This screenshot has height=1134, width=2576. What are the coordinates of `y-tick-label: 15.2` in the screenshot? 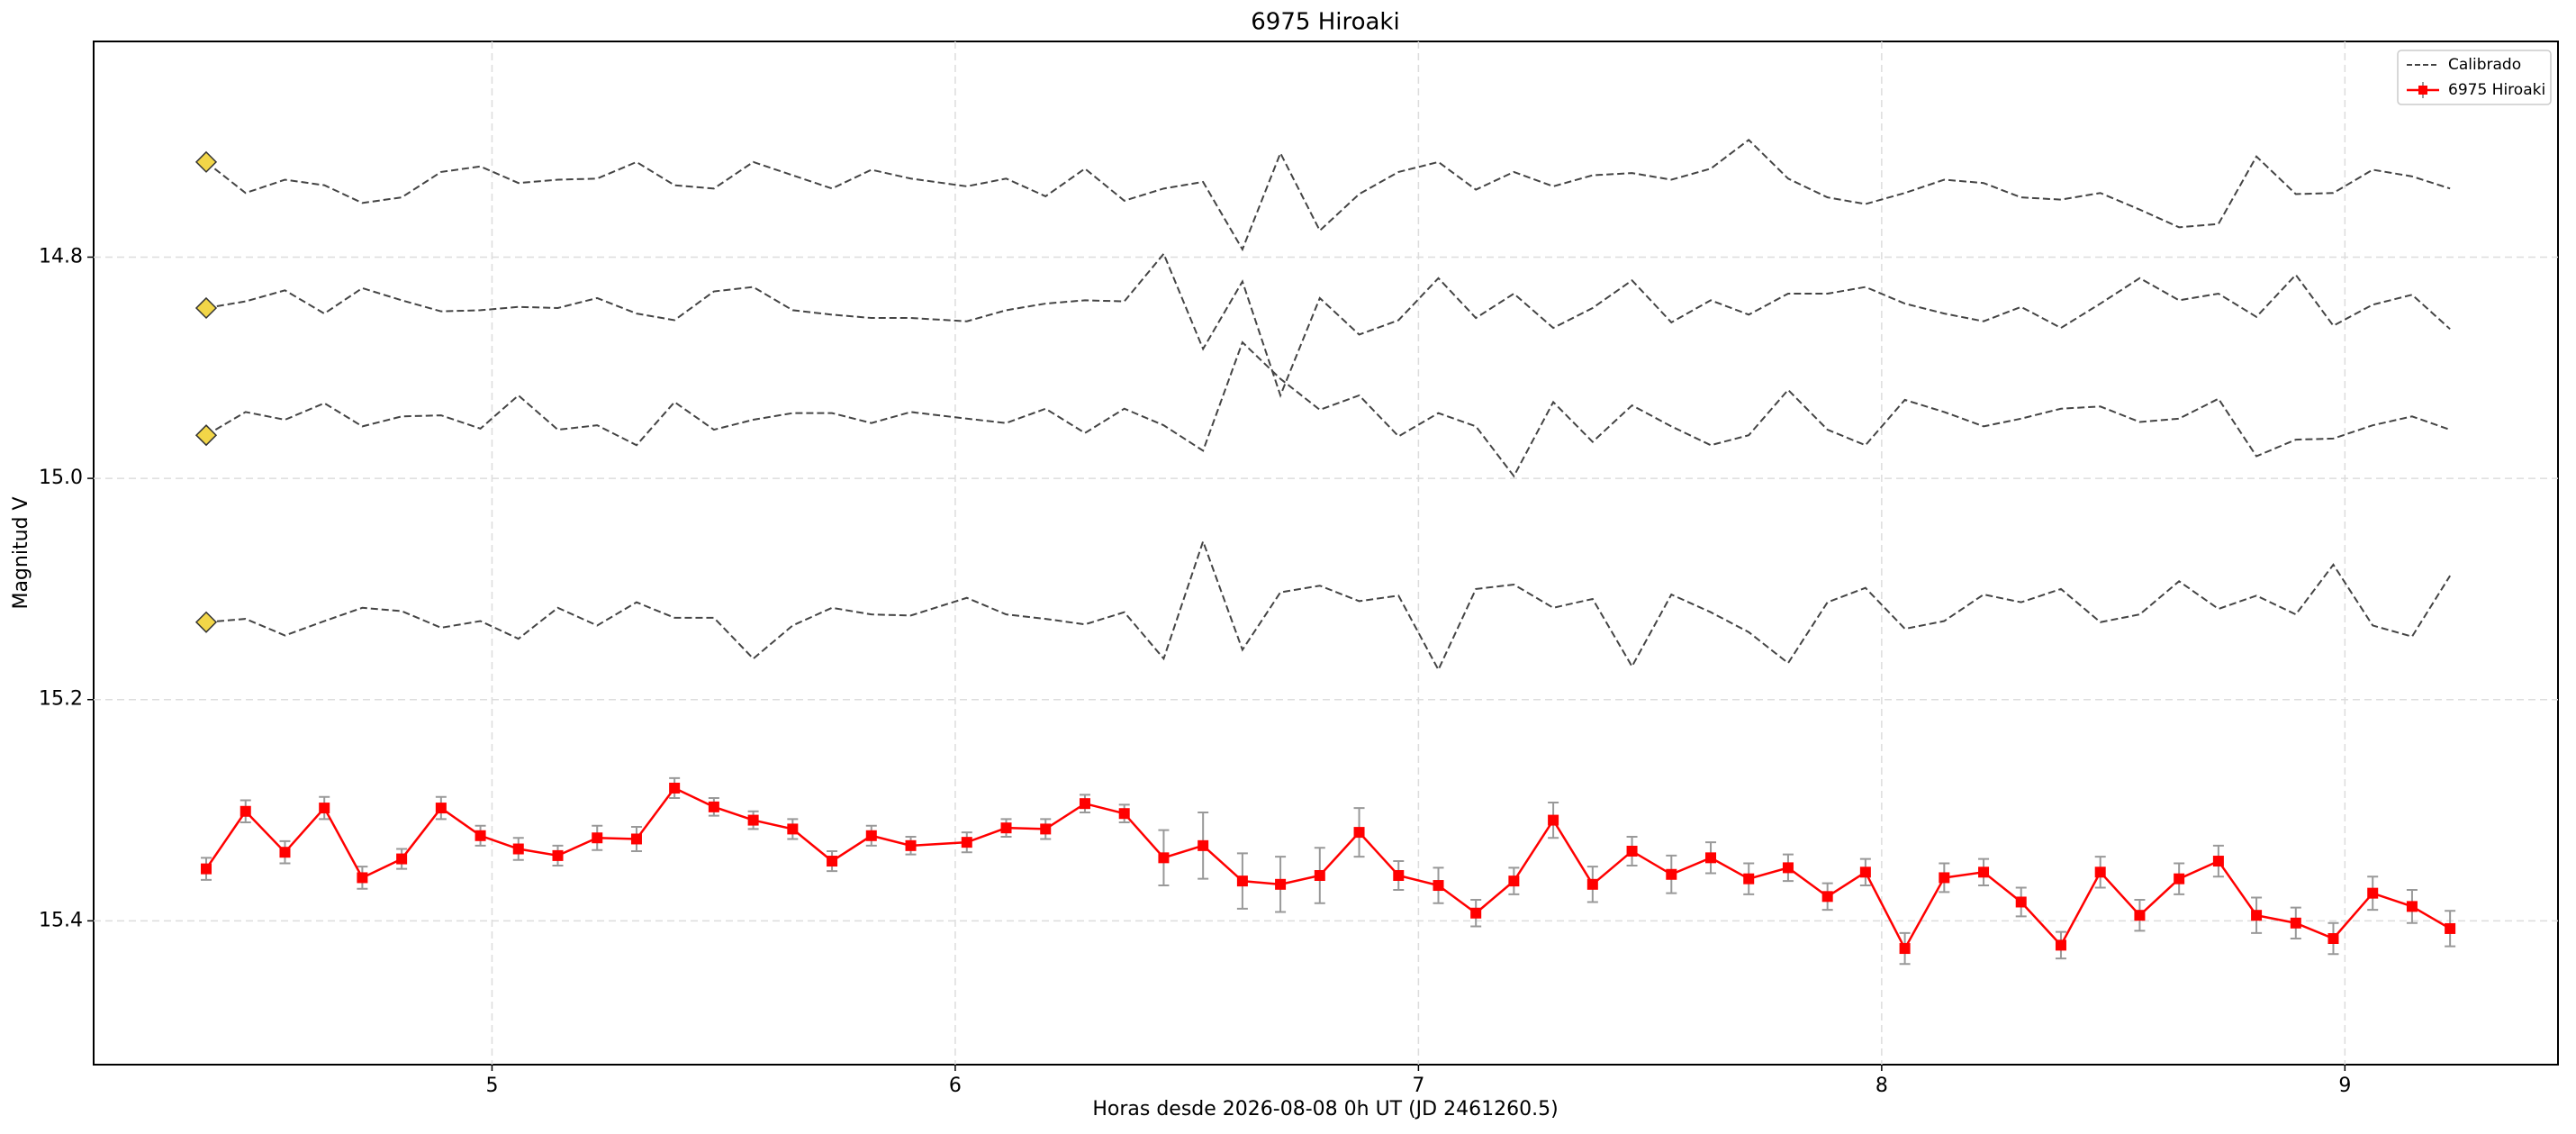 It's located at (61, 700).